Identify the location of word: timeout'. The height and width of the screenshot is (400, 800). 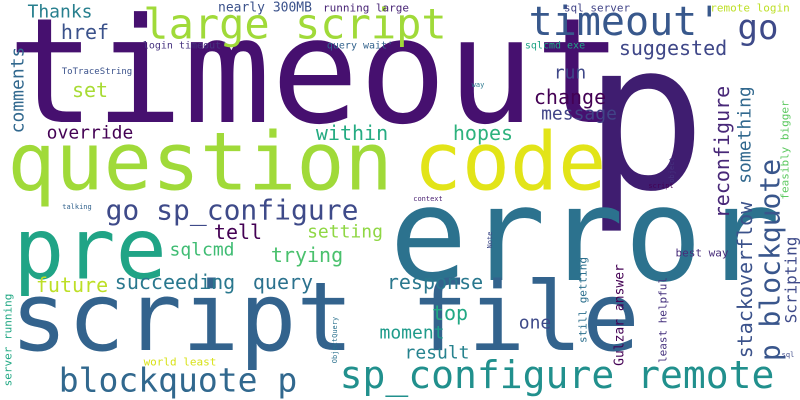
(625, 22).